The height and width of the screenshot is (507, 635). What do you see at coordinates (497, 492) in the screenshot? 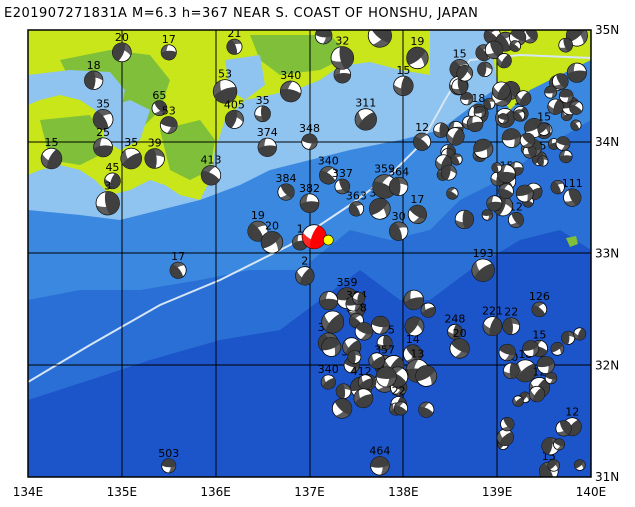
I see `lon-tick-label: 139E` at bounding box center [497, 492].